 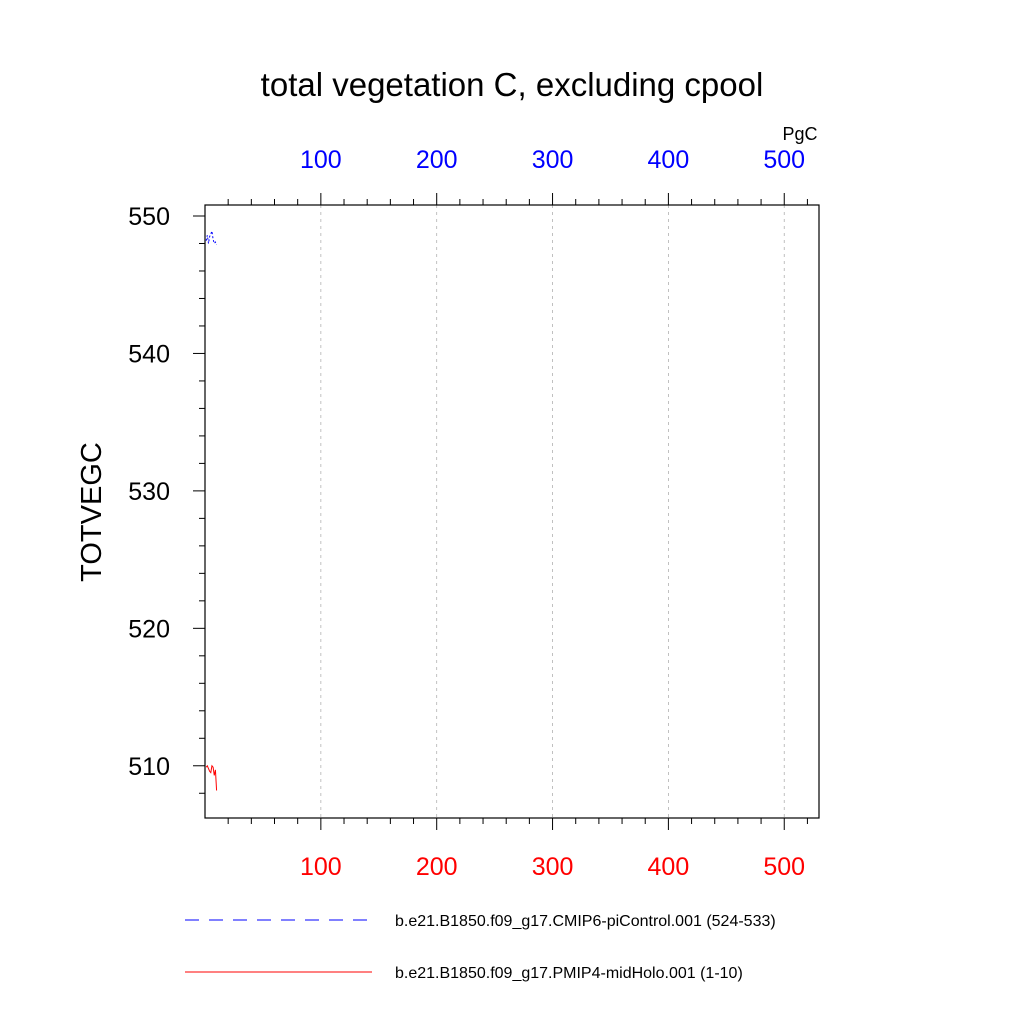 I want to click on x-bottom-tick-label-2: 300, so click(x=553, y=867).